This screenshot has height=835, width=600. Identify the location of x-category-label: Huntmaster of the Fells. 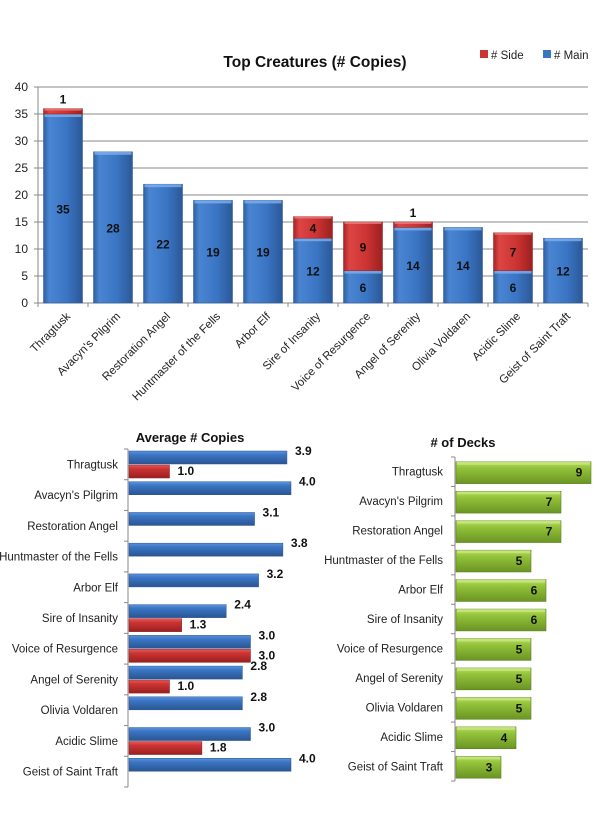
(177, 356).